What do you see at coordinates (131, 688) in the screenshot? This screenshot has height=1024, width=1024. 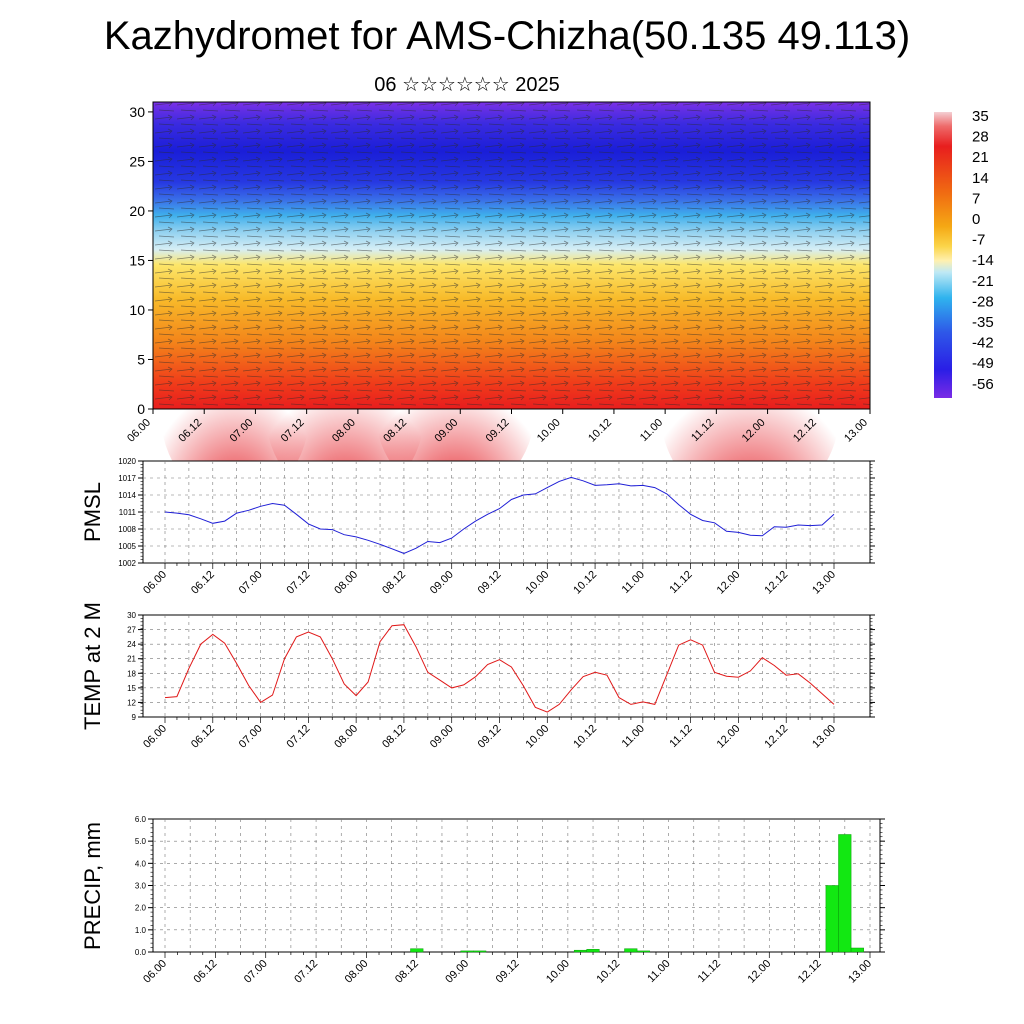 I see `temp-ytick-label: 15` at bounding box center [131, 688].